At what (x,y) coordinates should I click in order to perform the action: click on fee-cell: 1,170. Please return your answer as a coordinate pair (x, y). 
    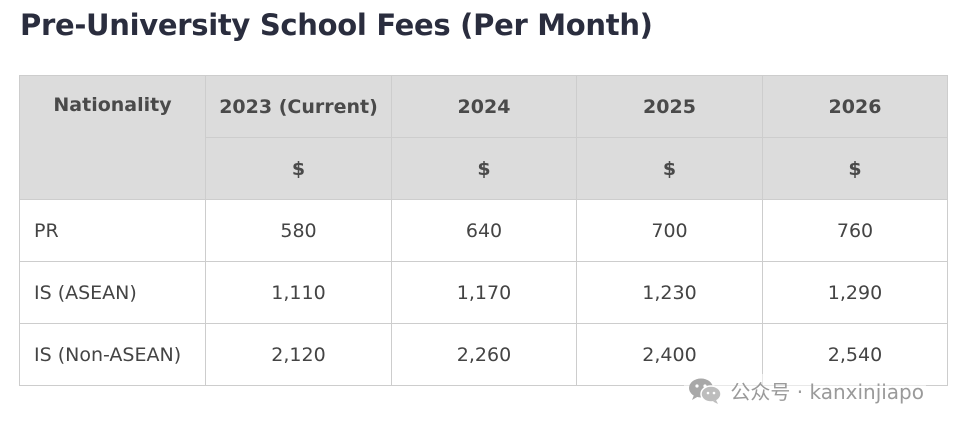
    Looking at the image, I should click on (484, 292).